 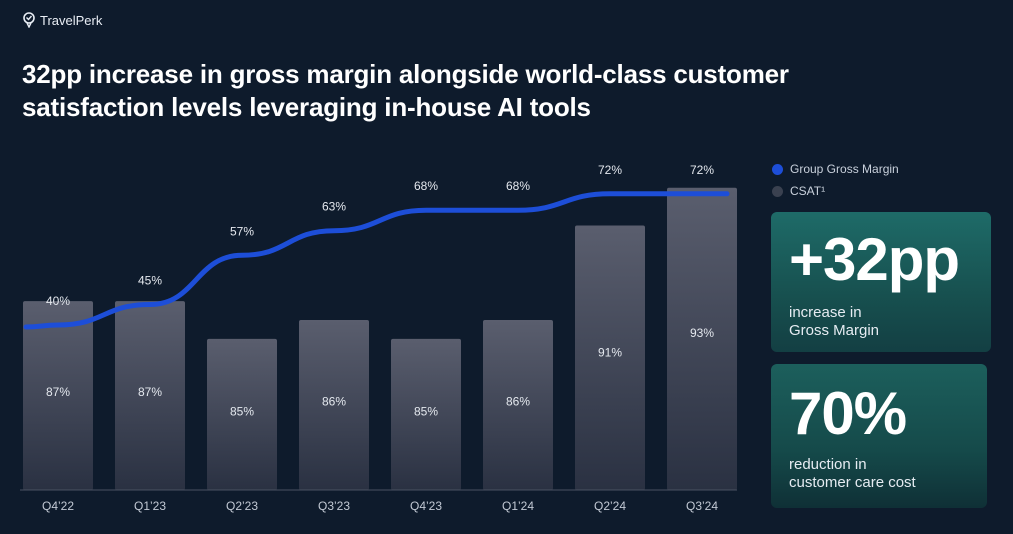 I want to click on care-cost-card-caption: reduction in customer care cost, so click(x=888, y=474).